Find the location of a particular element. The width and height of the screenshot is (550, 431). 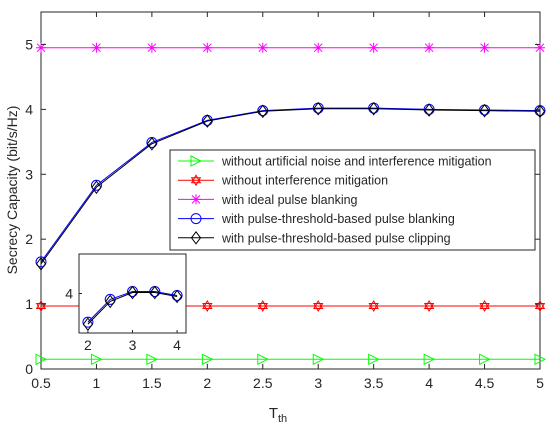

series-2-point-10-part-b is located at coordinates (540, 308).